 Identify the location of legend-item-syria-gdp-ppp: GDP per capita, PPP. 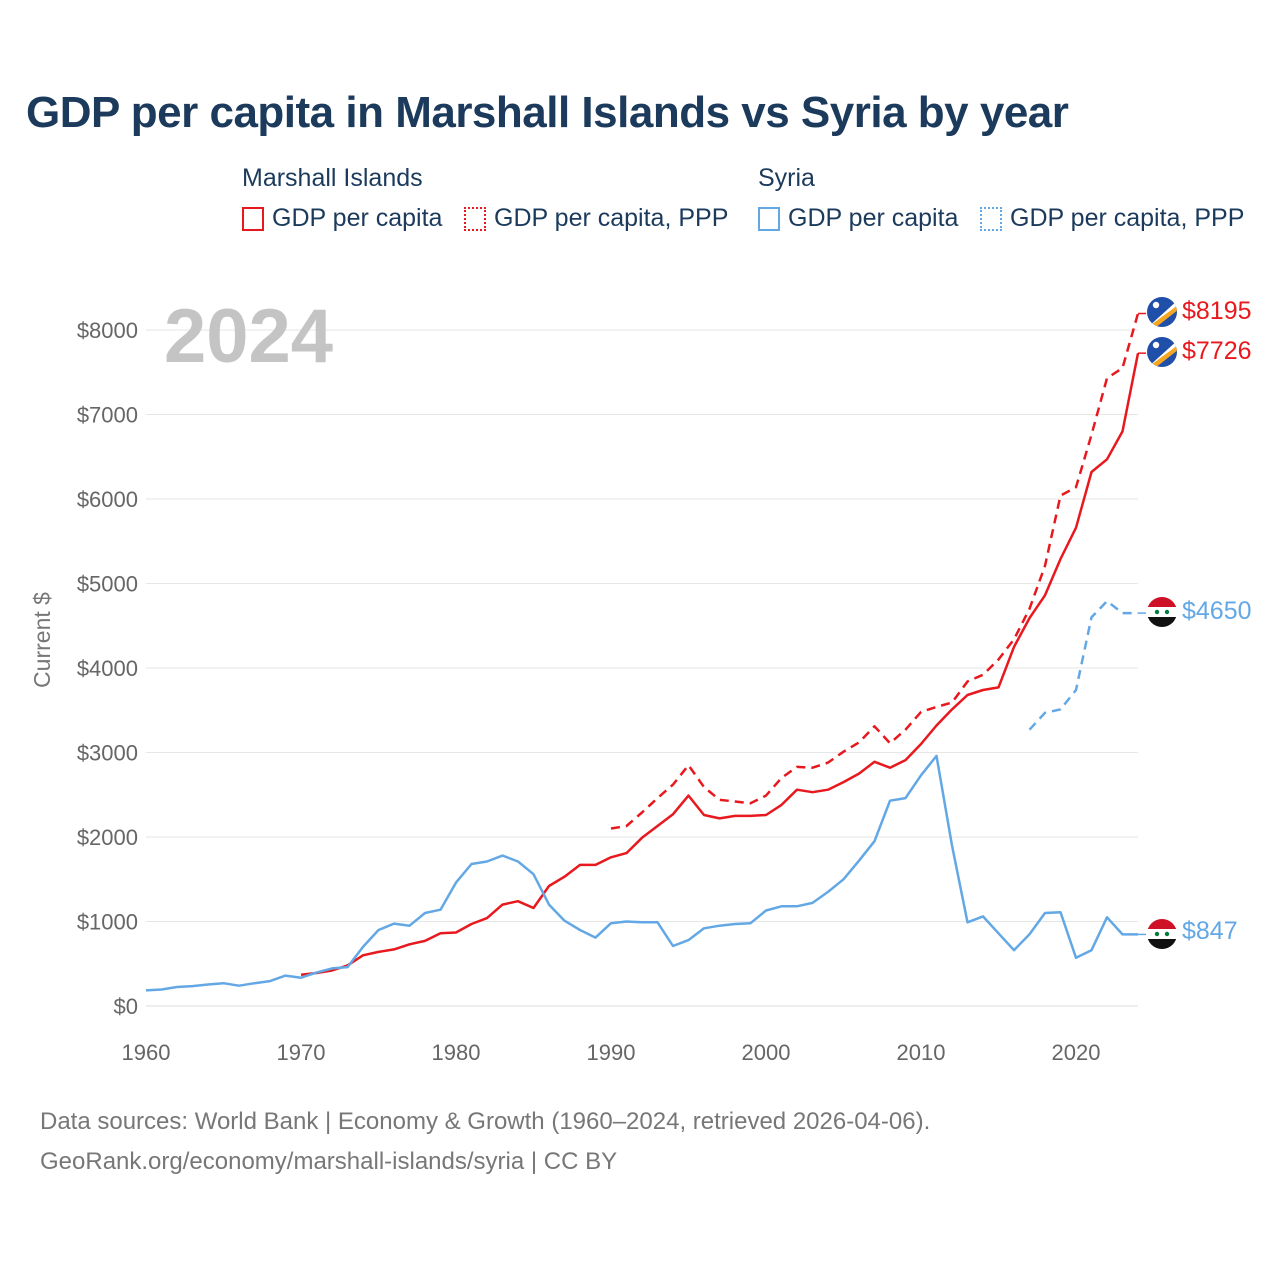
(1112, 218).